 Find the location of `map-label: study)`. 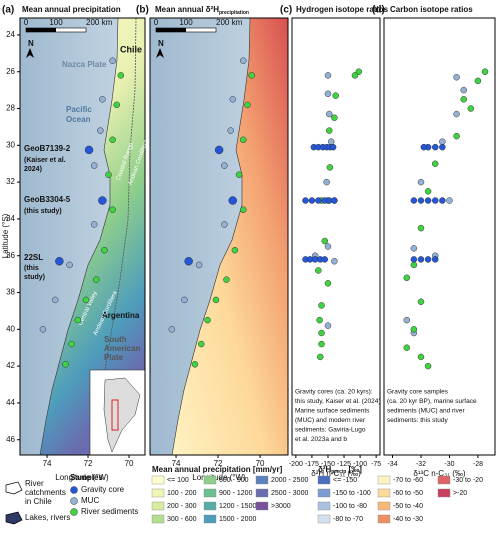

map-label: study) is located at coordinates (34, 277).